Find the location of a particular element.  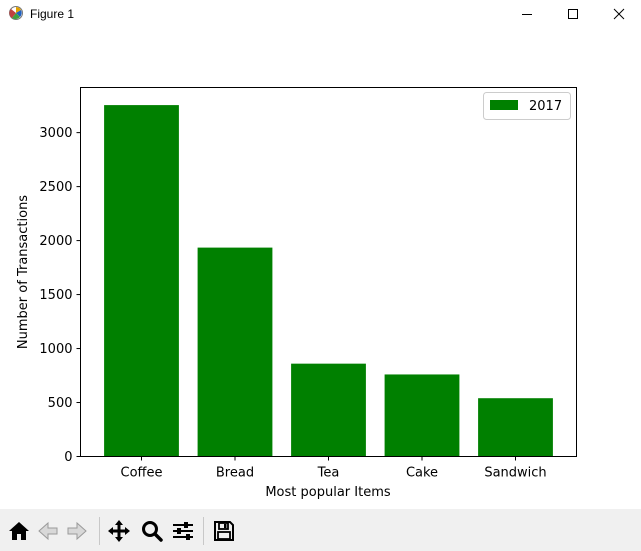

legend-swatch is located at coordinates (504, 105).